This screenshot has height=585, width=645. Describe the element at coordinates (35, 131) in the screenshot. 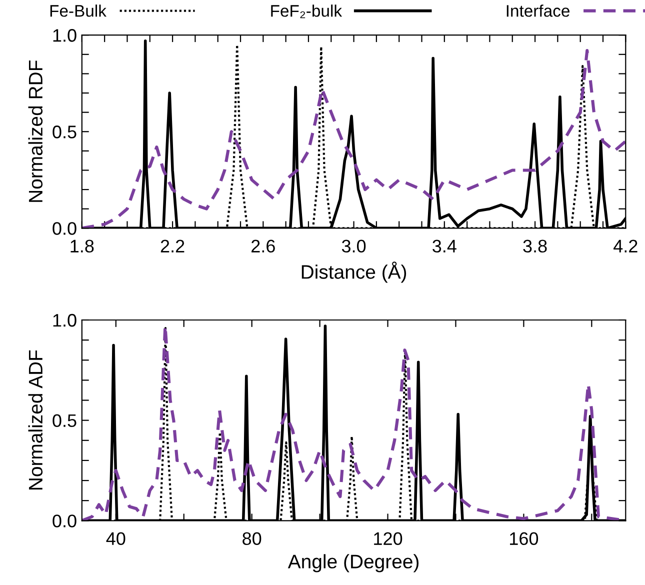

I see `y-axis-title: Normalized RDF` at that location.